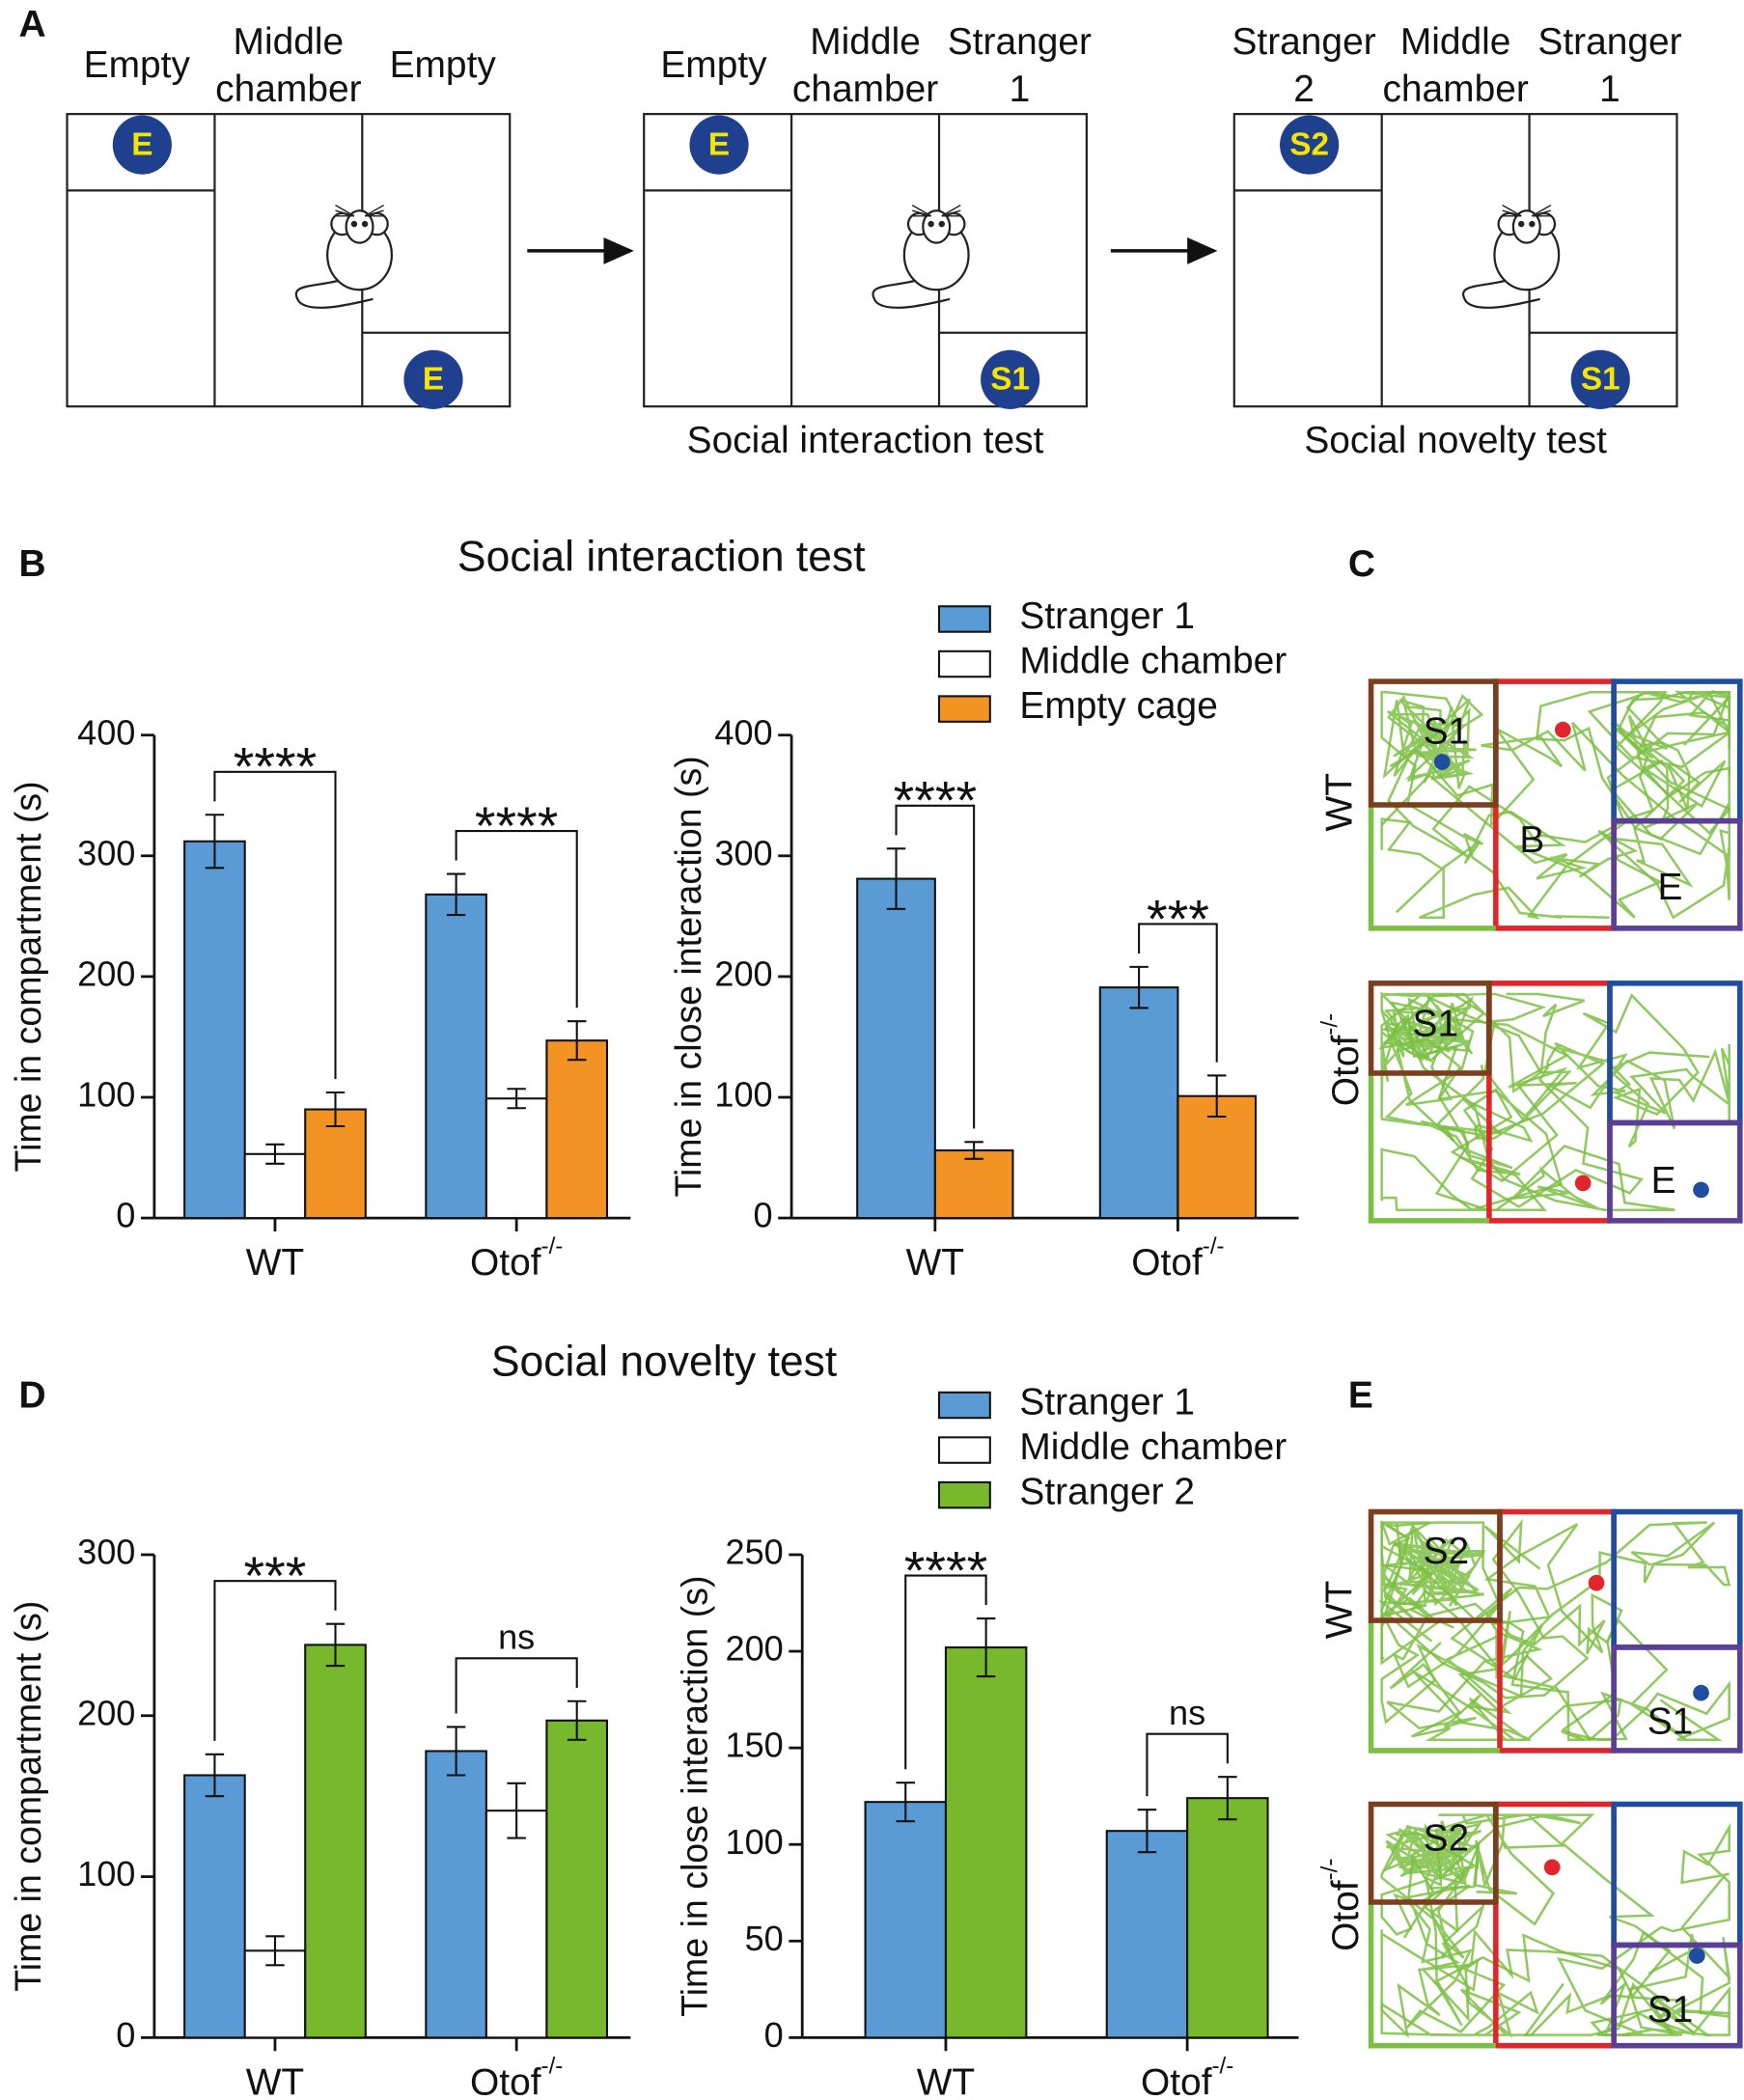 This screenshot has width=1744, height=2100. What do you see at coordinates (1663, 1181) in the screenshot?
I see `zone-label: E` at bounding box center [1663, 1181].